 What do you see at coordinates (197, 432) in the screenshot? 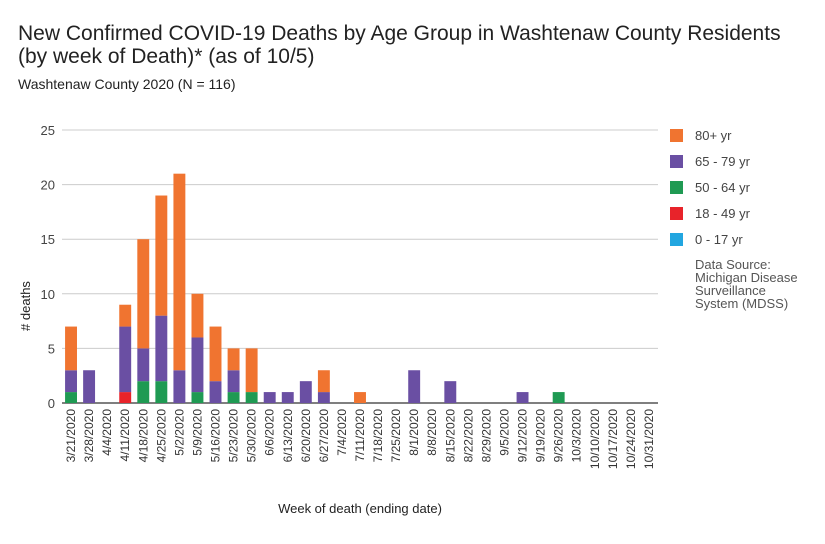
I see `x-tick-label: 5/9/2020` at bounding box center [197, 432].